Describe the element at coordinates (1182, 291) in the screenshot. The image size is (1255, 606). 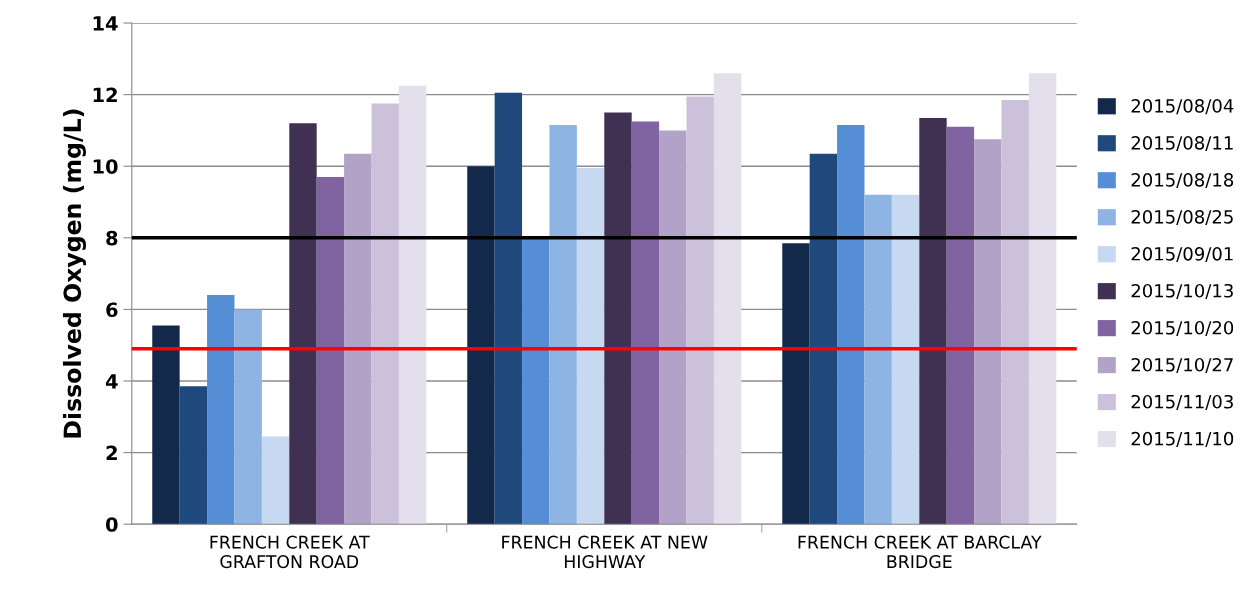
I see `legend-label: 2015/10/13` at that location.